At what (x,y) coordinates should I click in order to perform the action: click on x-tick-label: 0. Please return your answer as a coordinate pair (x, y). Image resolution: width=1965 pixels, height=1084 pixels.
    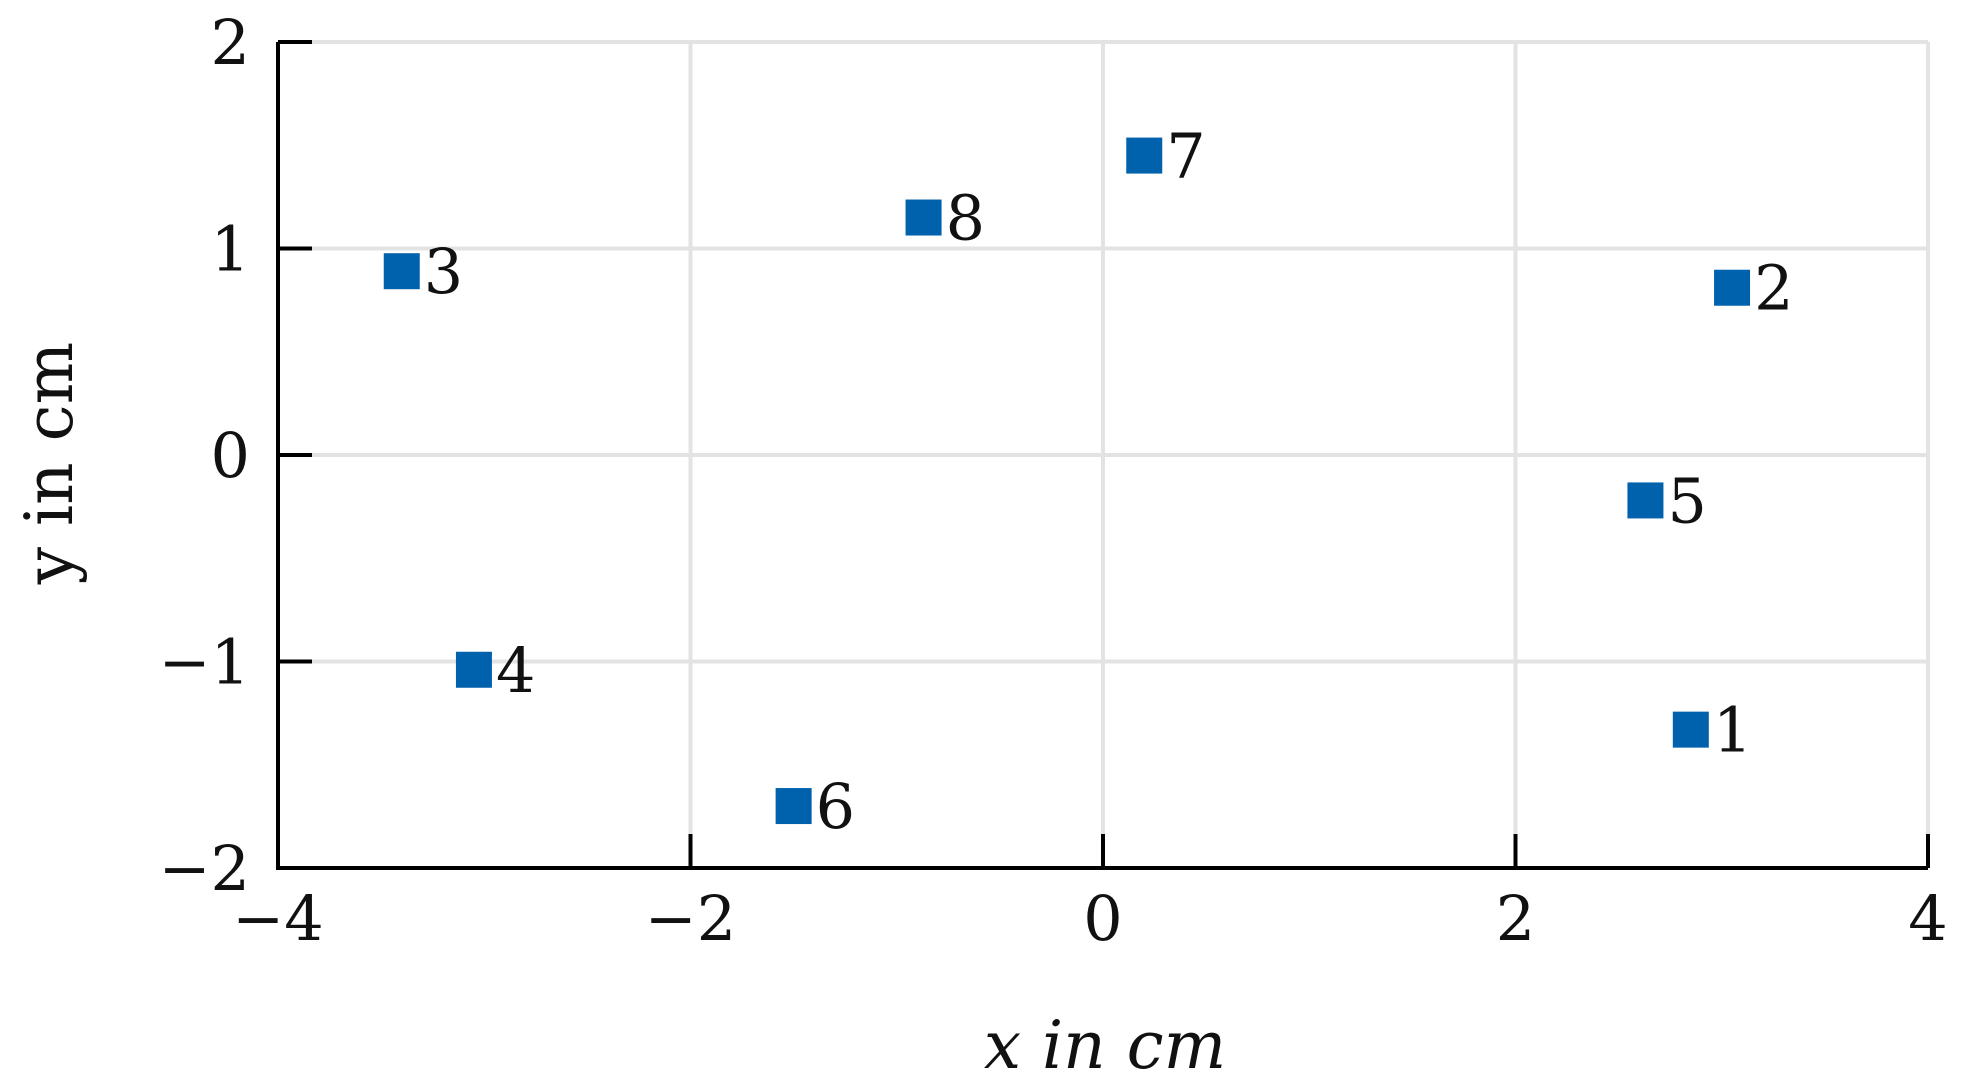
    Looking at the image, I should click on (1102, 918).